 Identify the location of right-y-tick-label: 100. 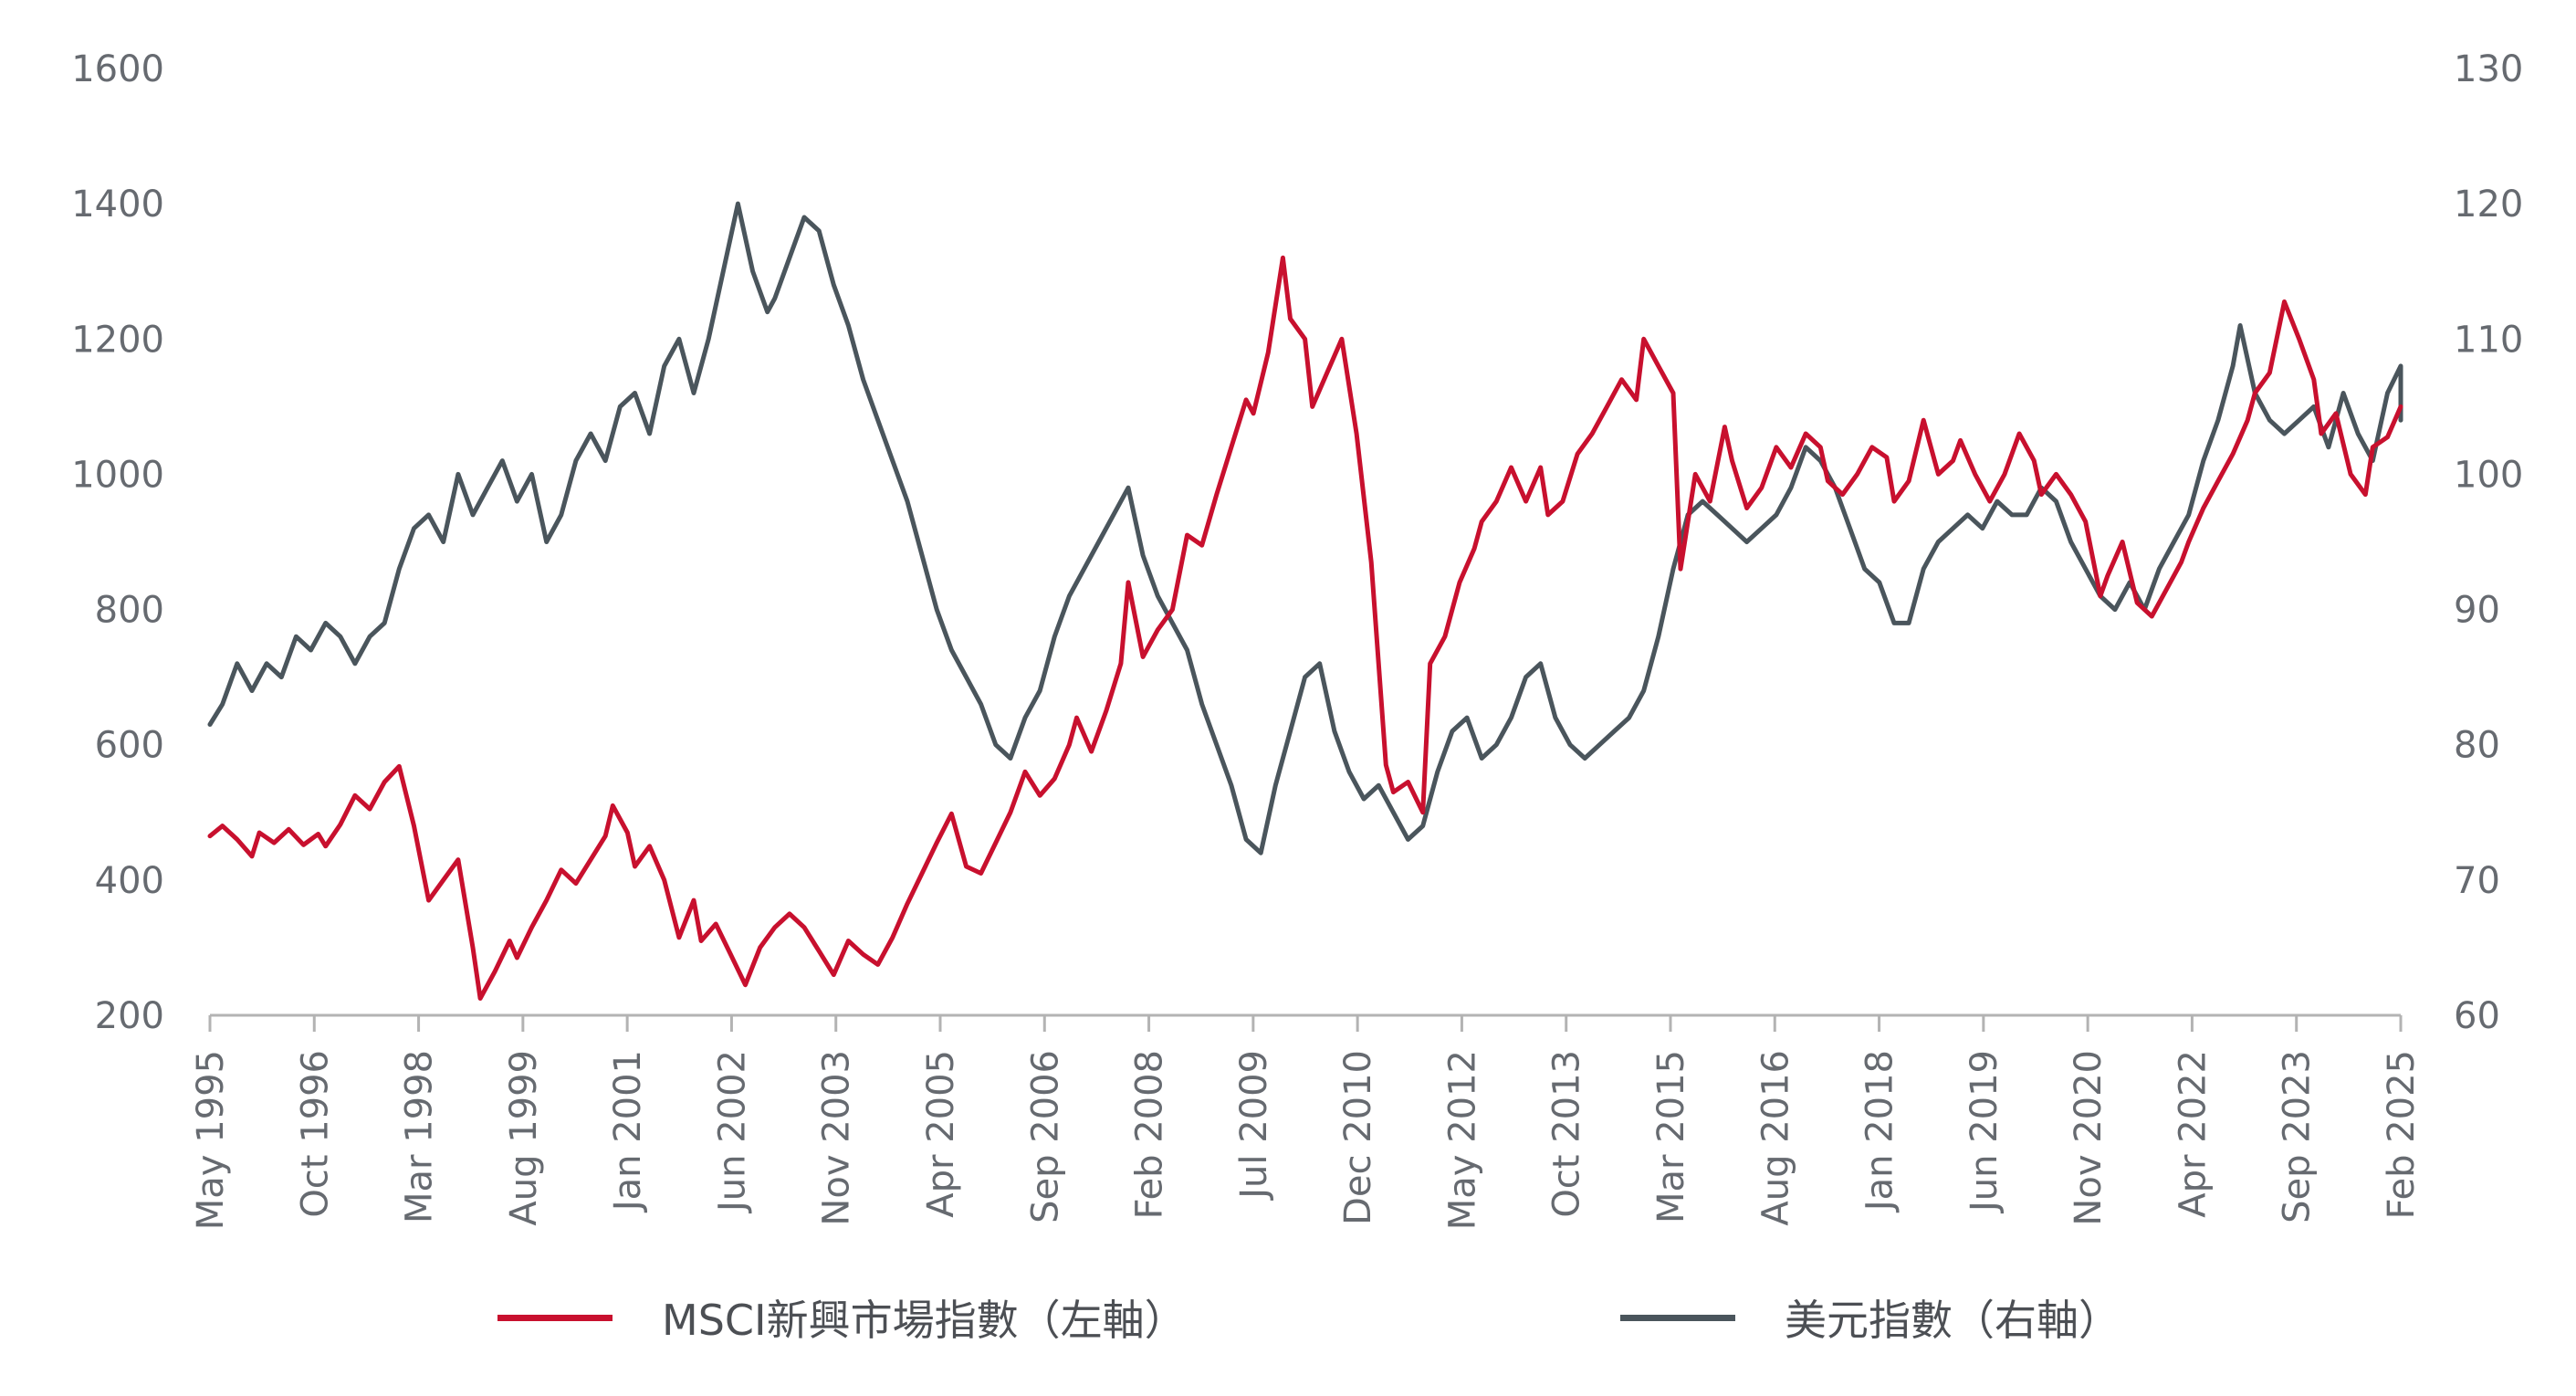
(2488, 475).